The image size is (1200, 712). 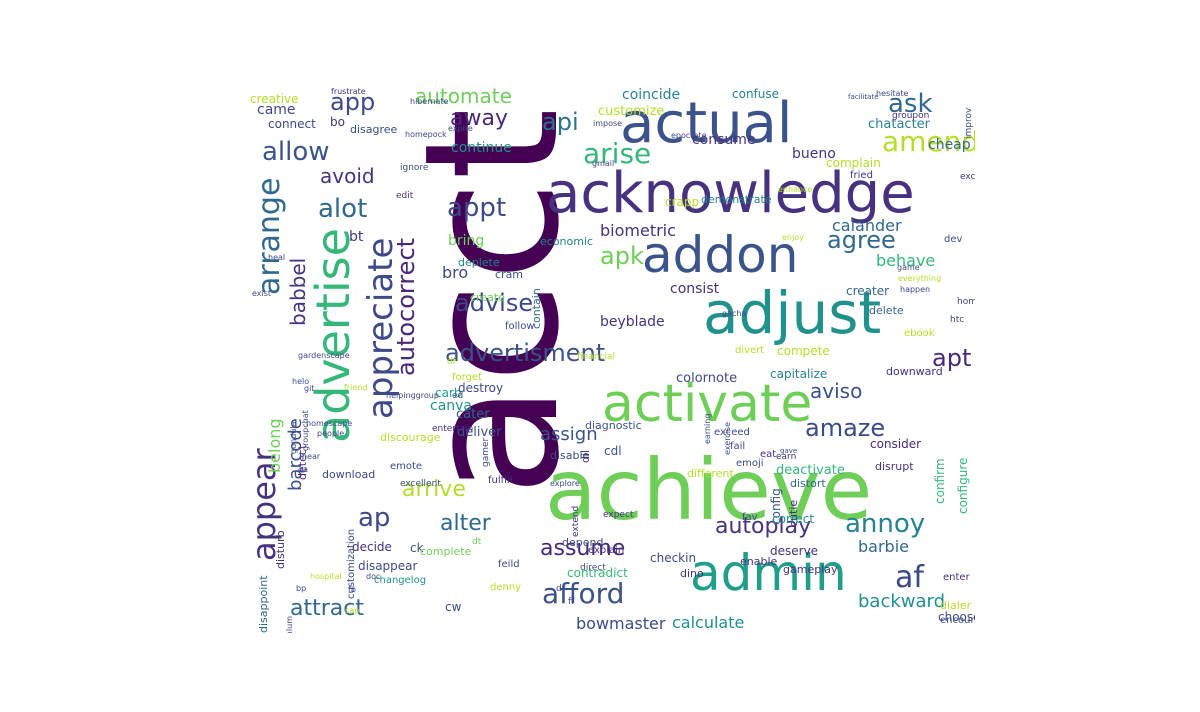 I want to click on word-disable: disable, so click(x=570, y=455).